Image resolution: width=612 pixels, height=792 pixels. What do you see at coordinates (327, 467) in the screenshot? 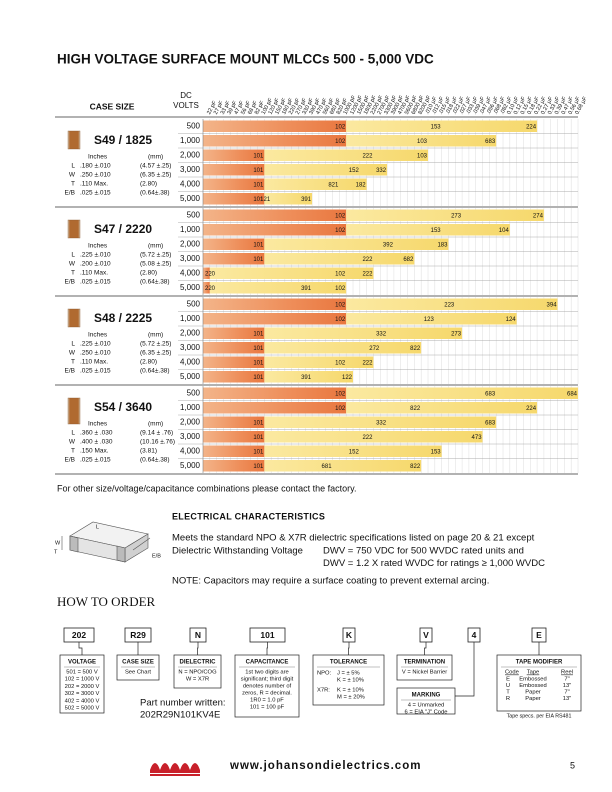
I see `range-label: 681` at bounding box center [327, 467].